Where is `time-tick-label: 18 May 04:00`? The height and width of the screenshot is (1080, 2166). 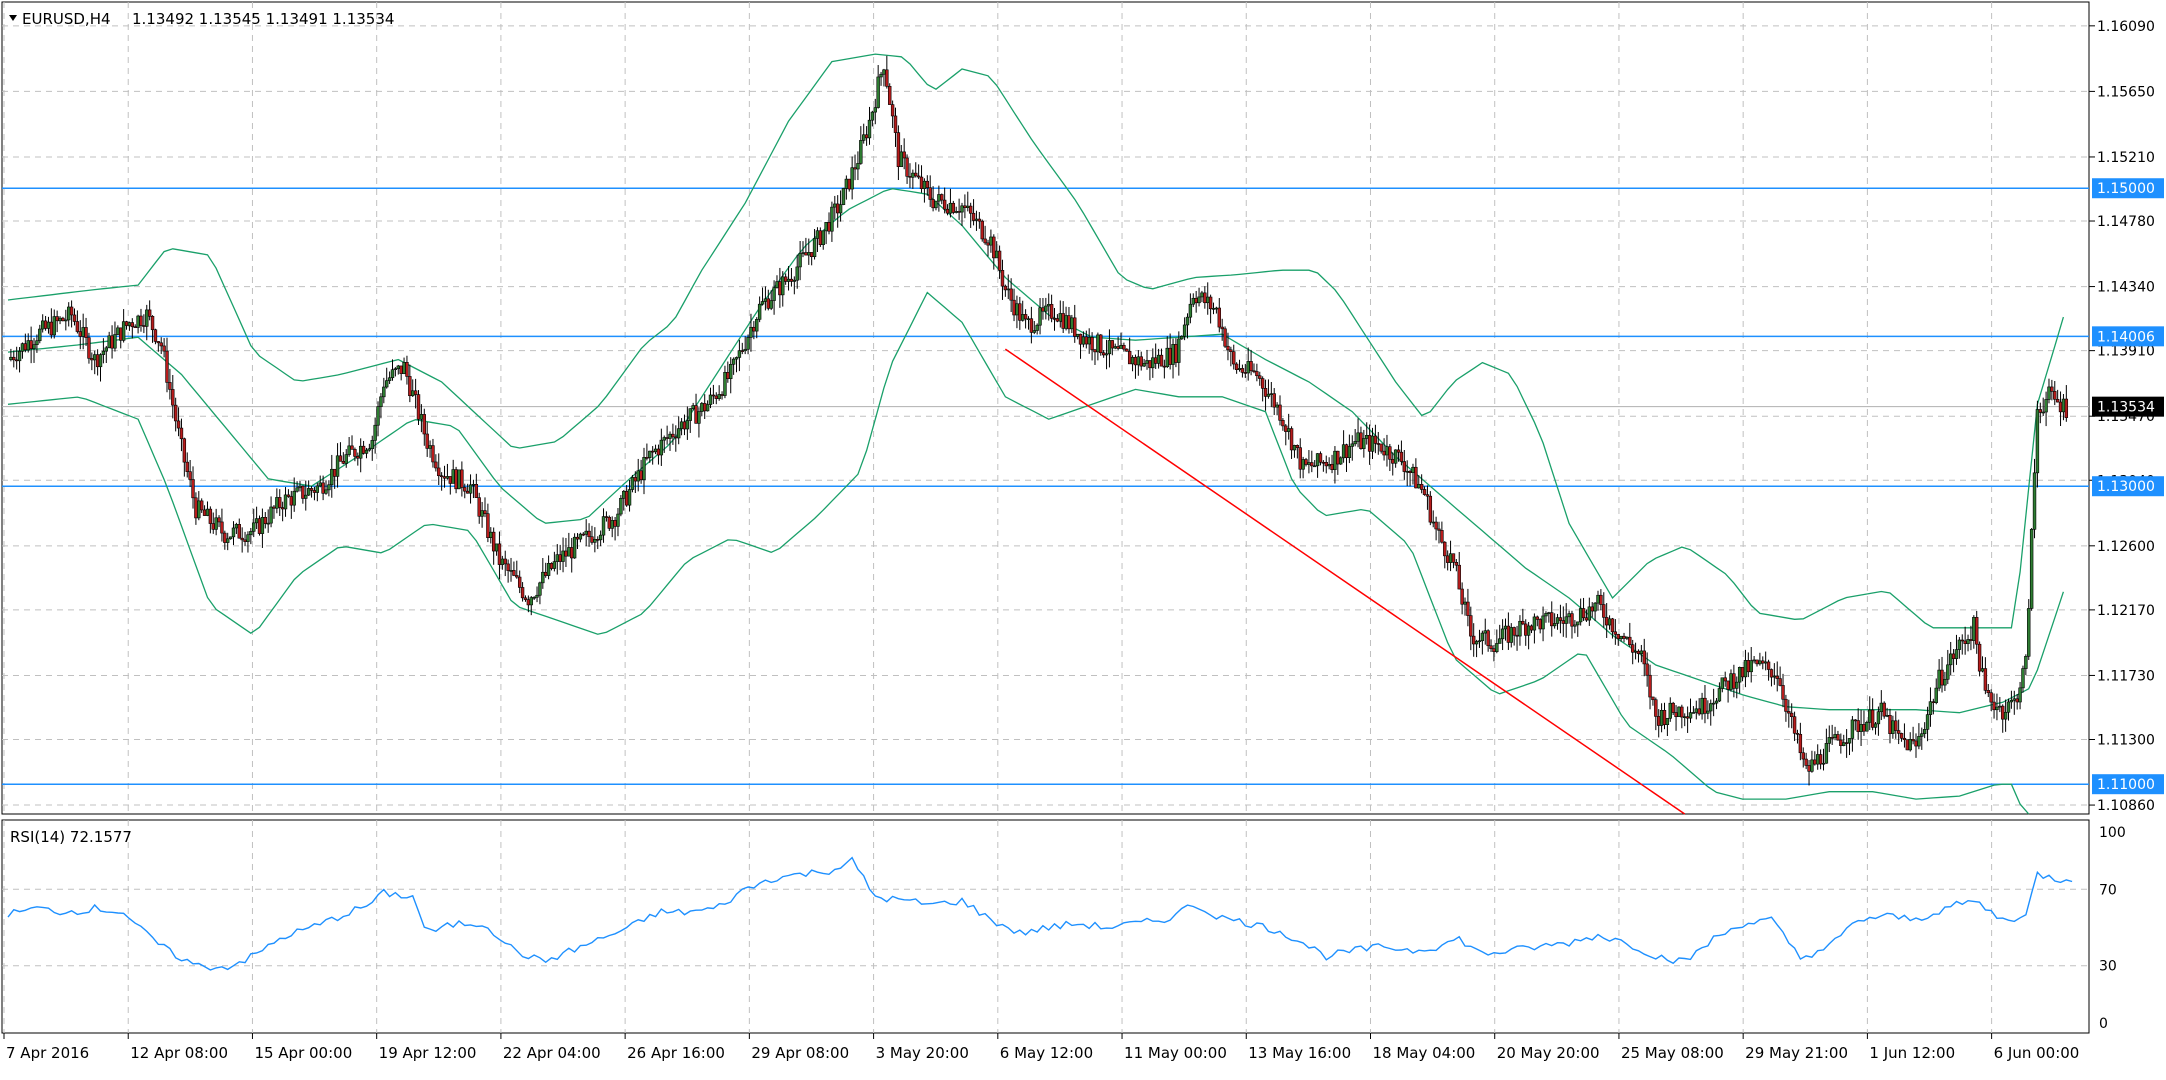
time-tick-label: 18 May 04:00 is located at coordinates (1423, 1053).